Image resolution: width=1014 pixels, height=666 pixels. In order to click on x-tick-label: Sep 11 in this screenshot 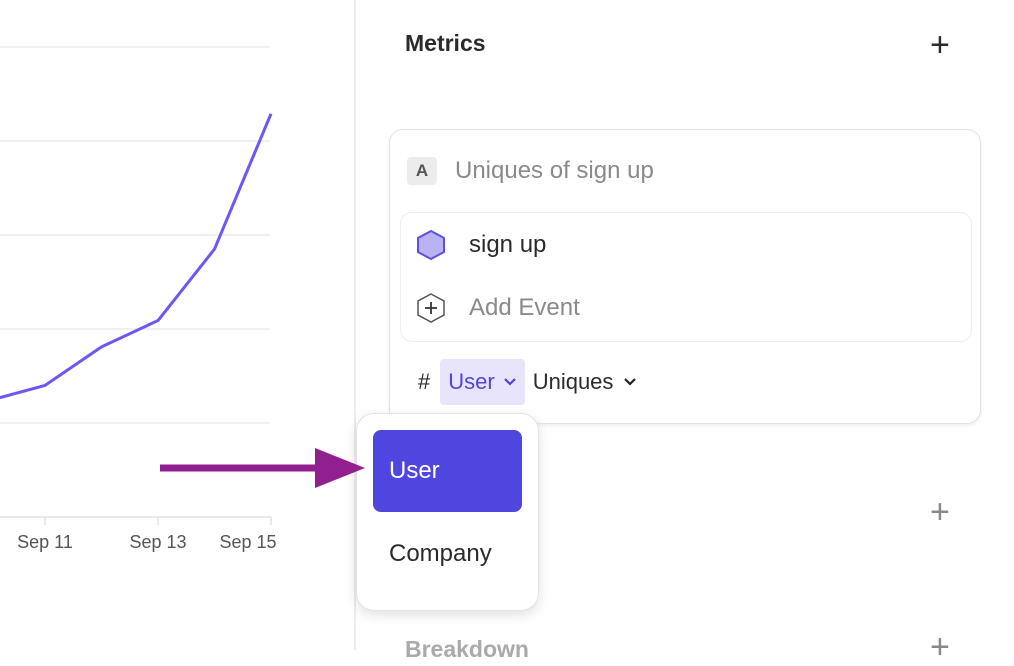, I will do `click(45, 542)`.